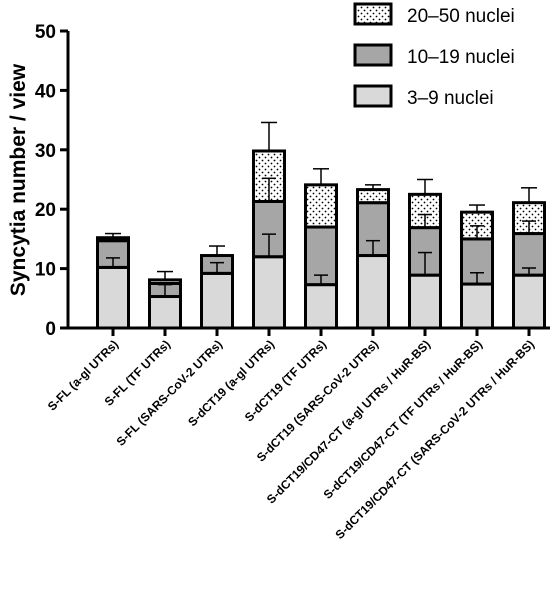  I want to click on legend: 20–50 nuclei 10–19 nuclei 3–9 nuclei, so click(434, 55).